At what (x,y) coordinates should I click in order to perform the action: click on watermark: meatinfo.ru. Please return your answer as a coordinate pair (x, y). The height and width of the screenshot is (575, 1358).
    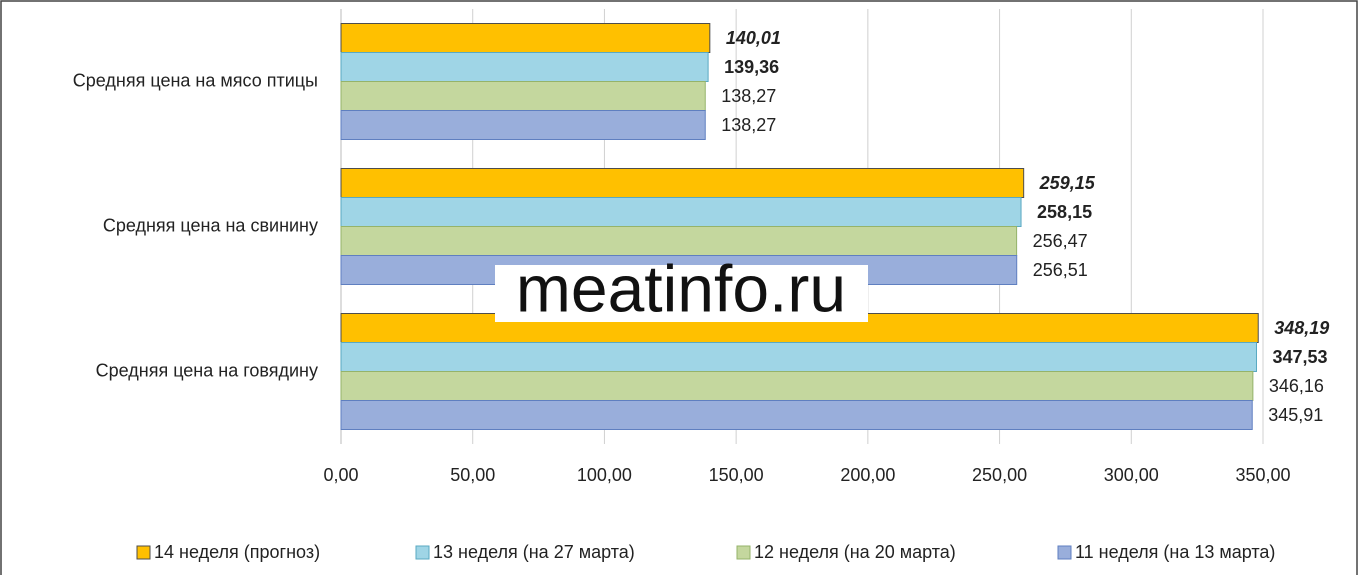
    Looking at the image, I should click on (681, 288).